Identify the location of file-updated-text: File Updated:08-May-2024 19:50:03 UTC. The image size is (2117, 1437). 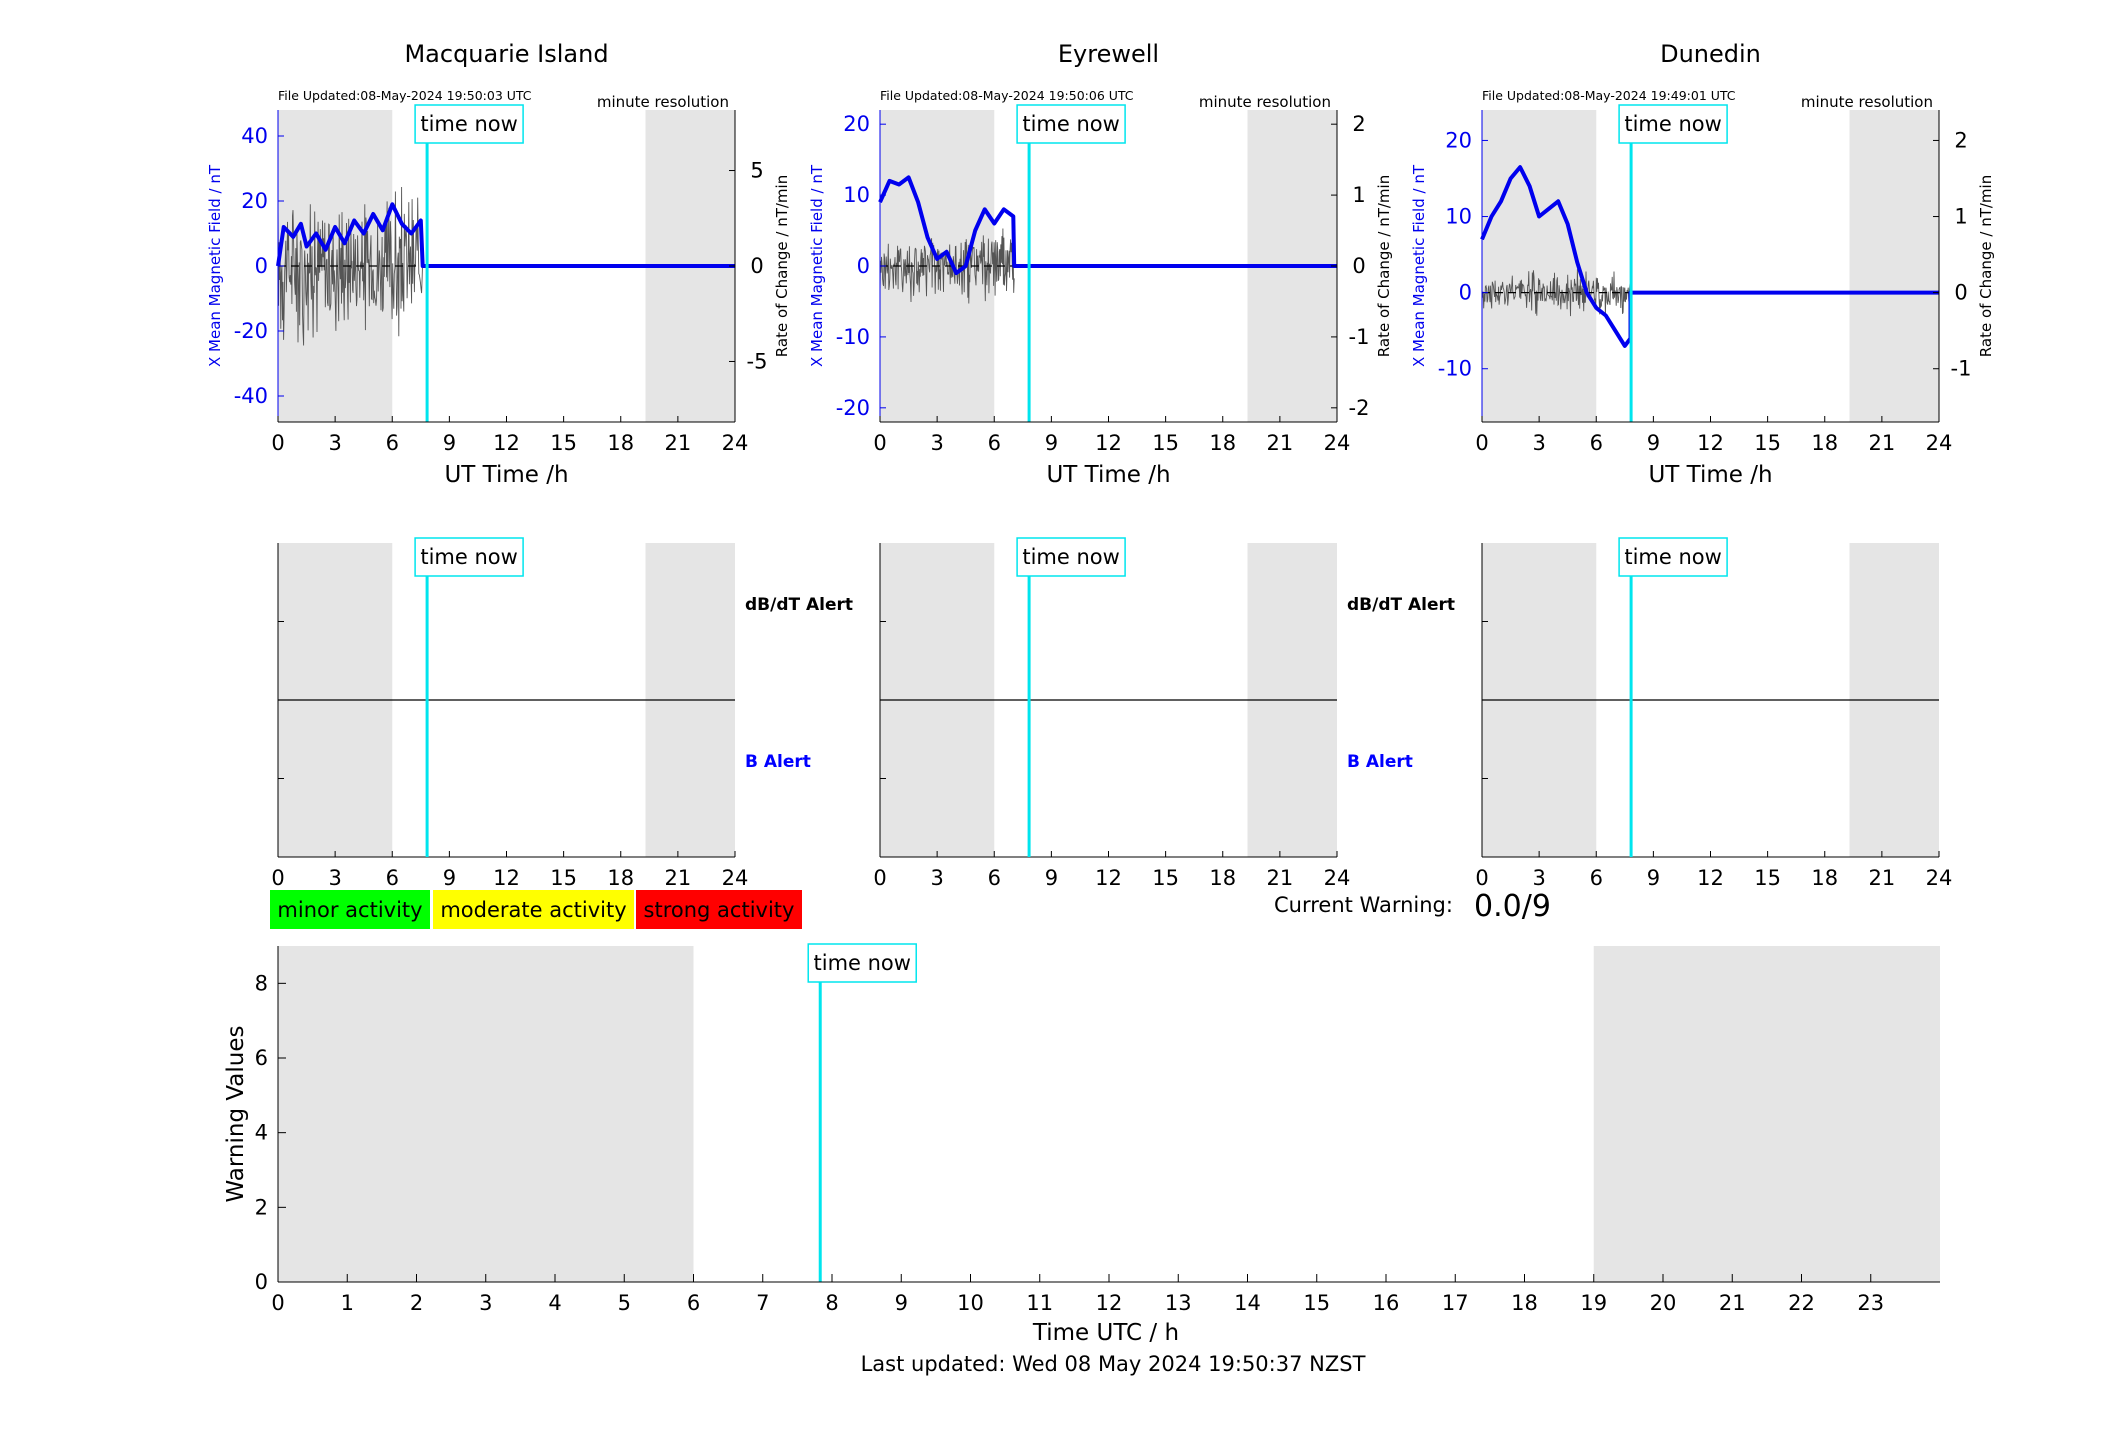
(405, 95).